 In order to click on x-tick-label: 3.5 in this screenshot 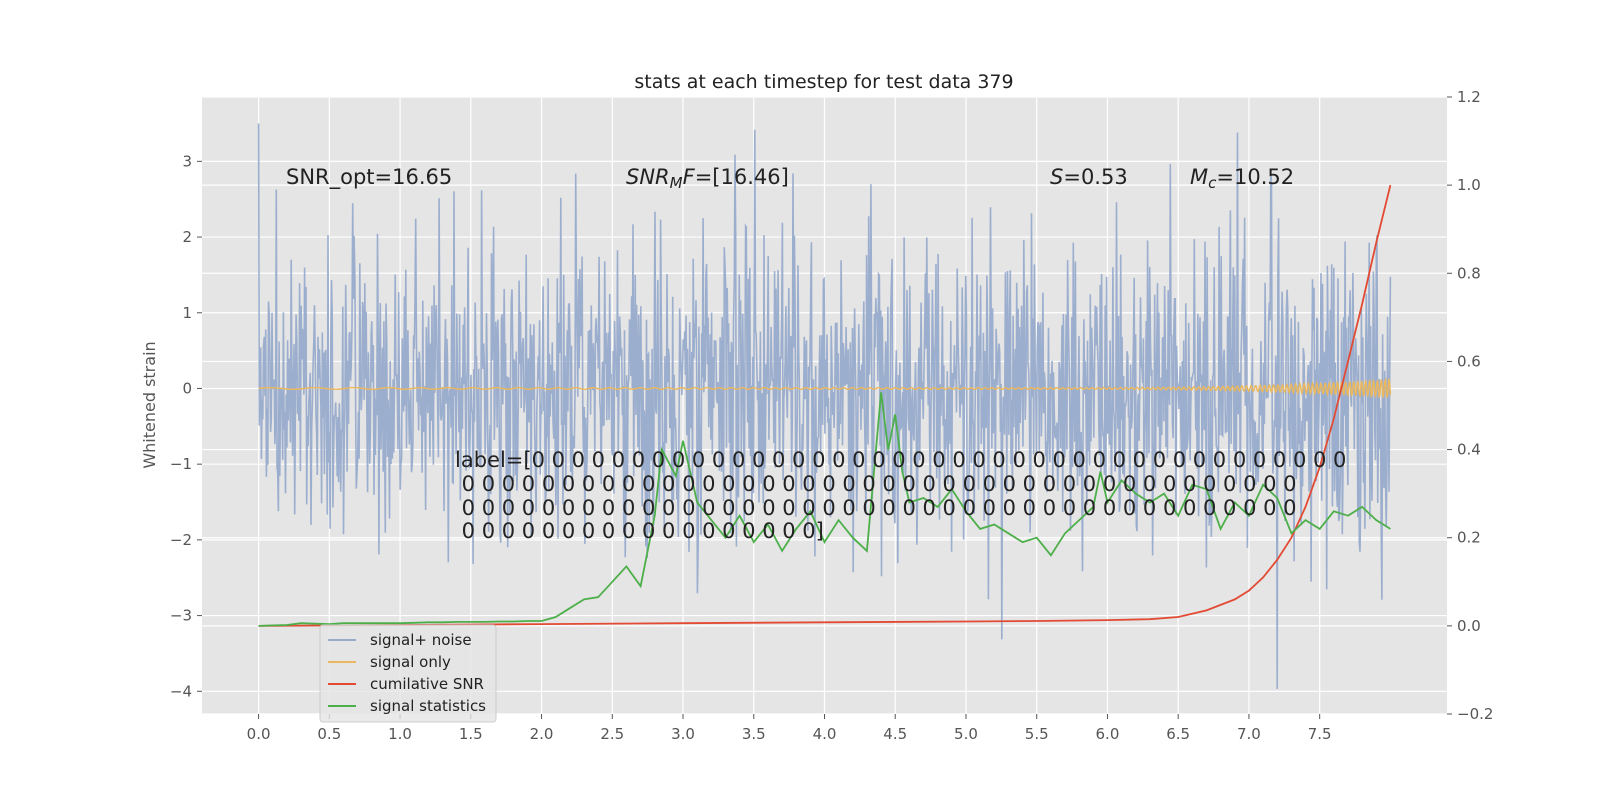, I will do `click(754, 734)`.